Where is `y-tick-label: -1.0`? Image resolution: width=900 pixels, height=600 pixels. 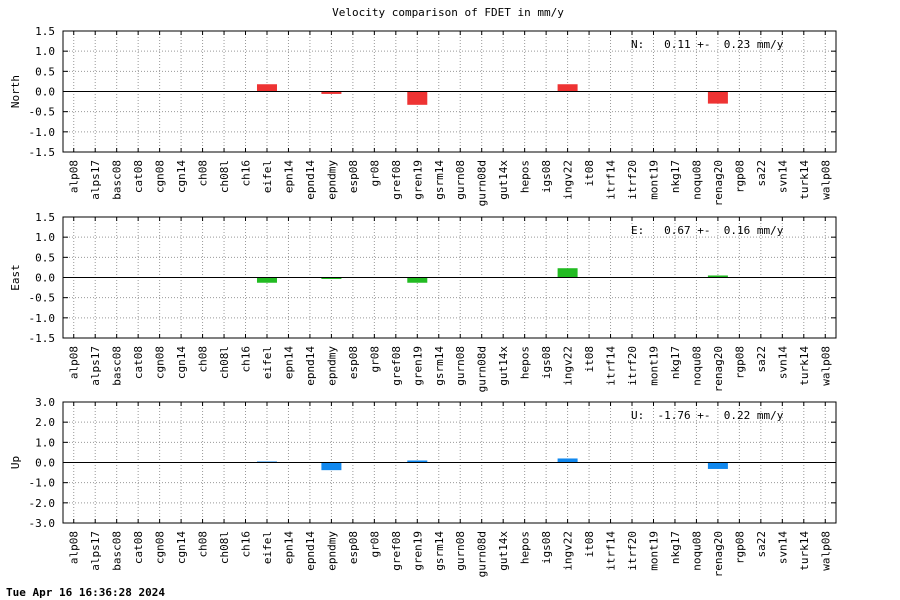
y-tick-label: -1.0 is located at coordinates (42, 483).